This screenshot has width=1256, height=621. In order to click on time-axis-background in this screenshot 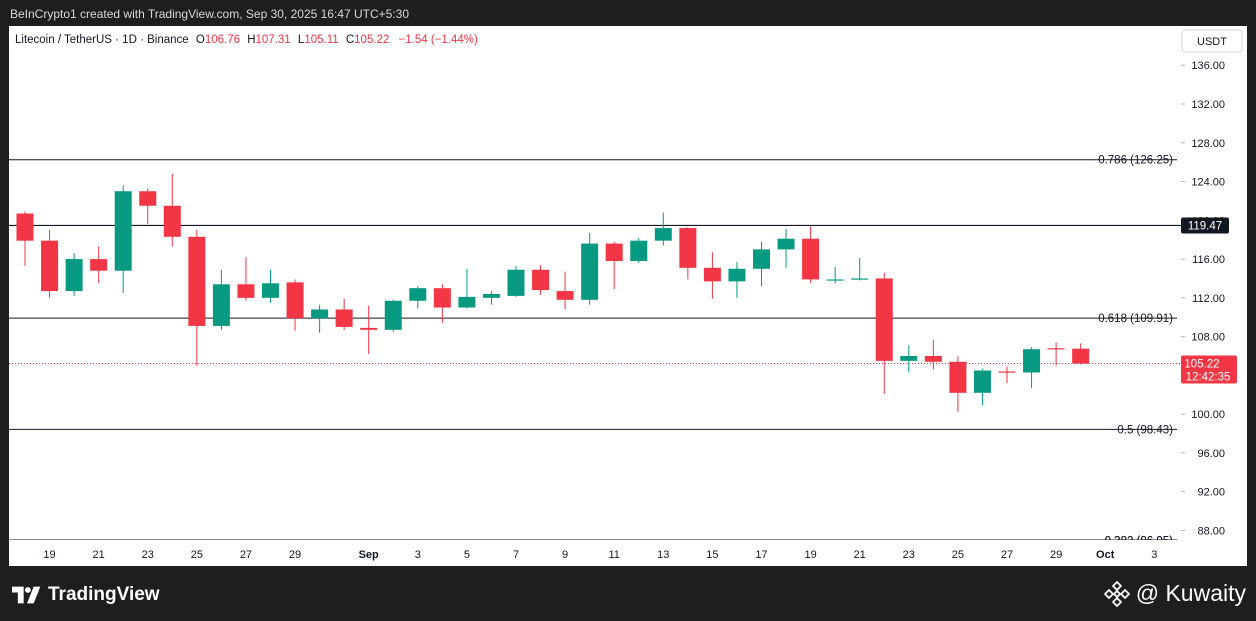, I will do `click(628, 553)`.